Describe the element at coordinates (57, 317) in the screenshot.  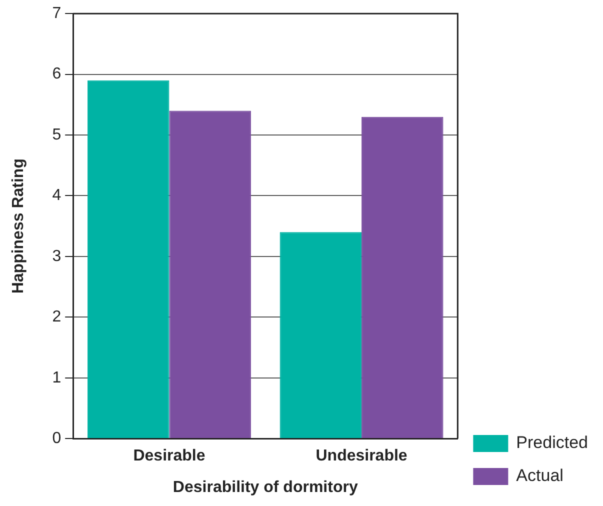
I see `y-tick-label: 2` at that location.